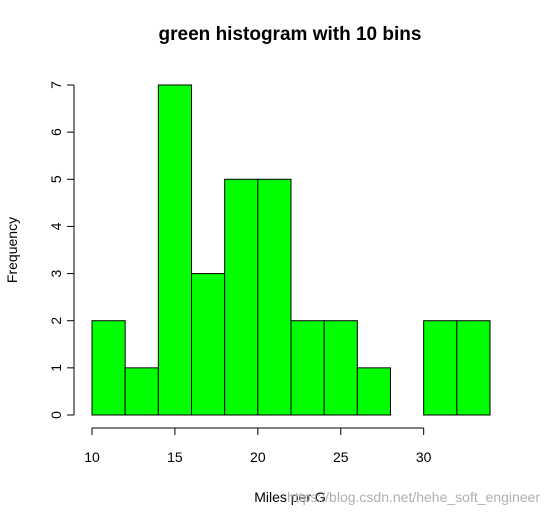 The width and height of the screenshot is (548, 516). Describe the element at coordinates (258, 457) in the screenshot. I see `x-tick-label: 20` at that location.